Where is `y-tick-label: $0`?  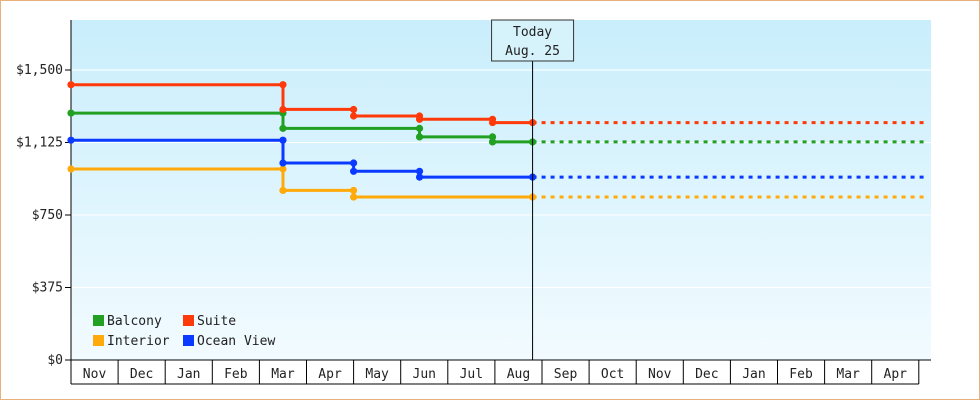
y-tick-label: $0 is located at coordinates (55, 360).